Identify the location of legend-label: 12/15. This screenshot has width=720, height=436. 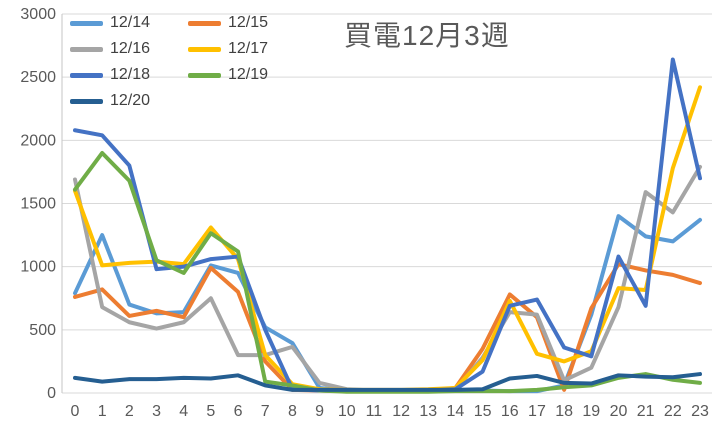
(248, 22).